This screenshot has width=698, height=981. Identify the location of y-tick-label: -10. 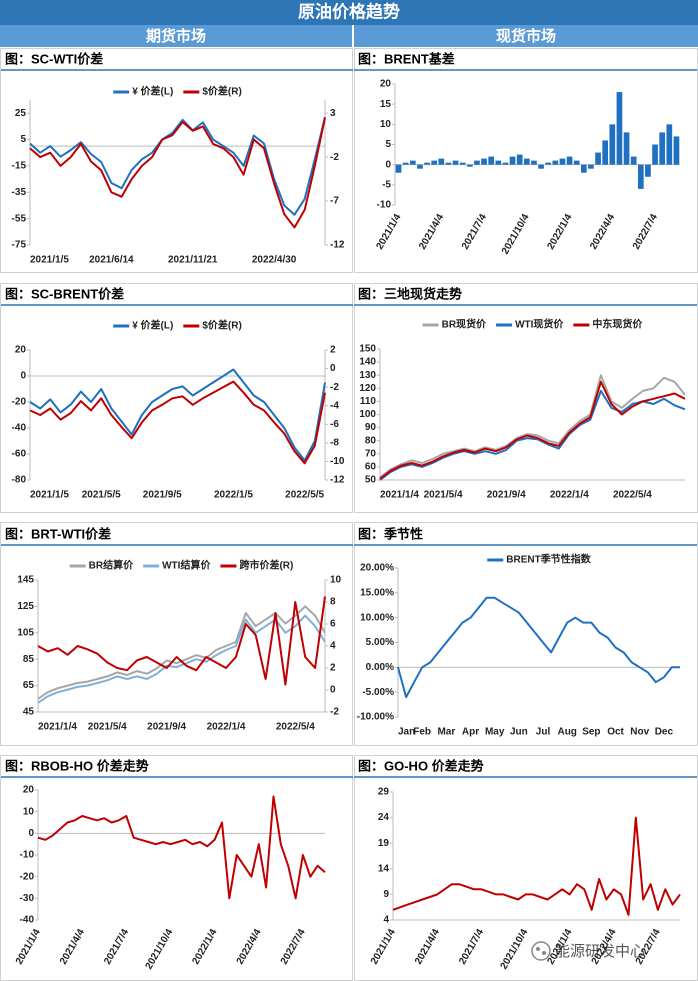
(27, 855).